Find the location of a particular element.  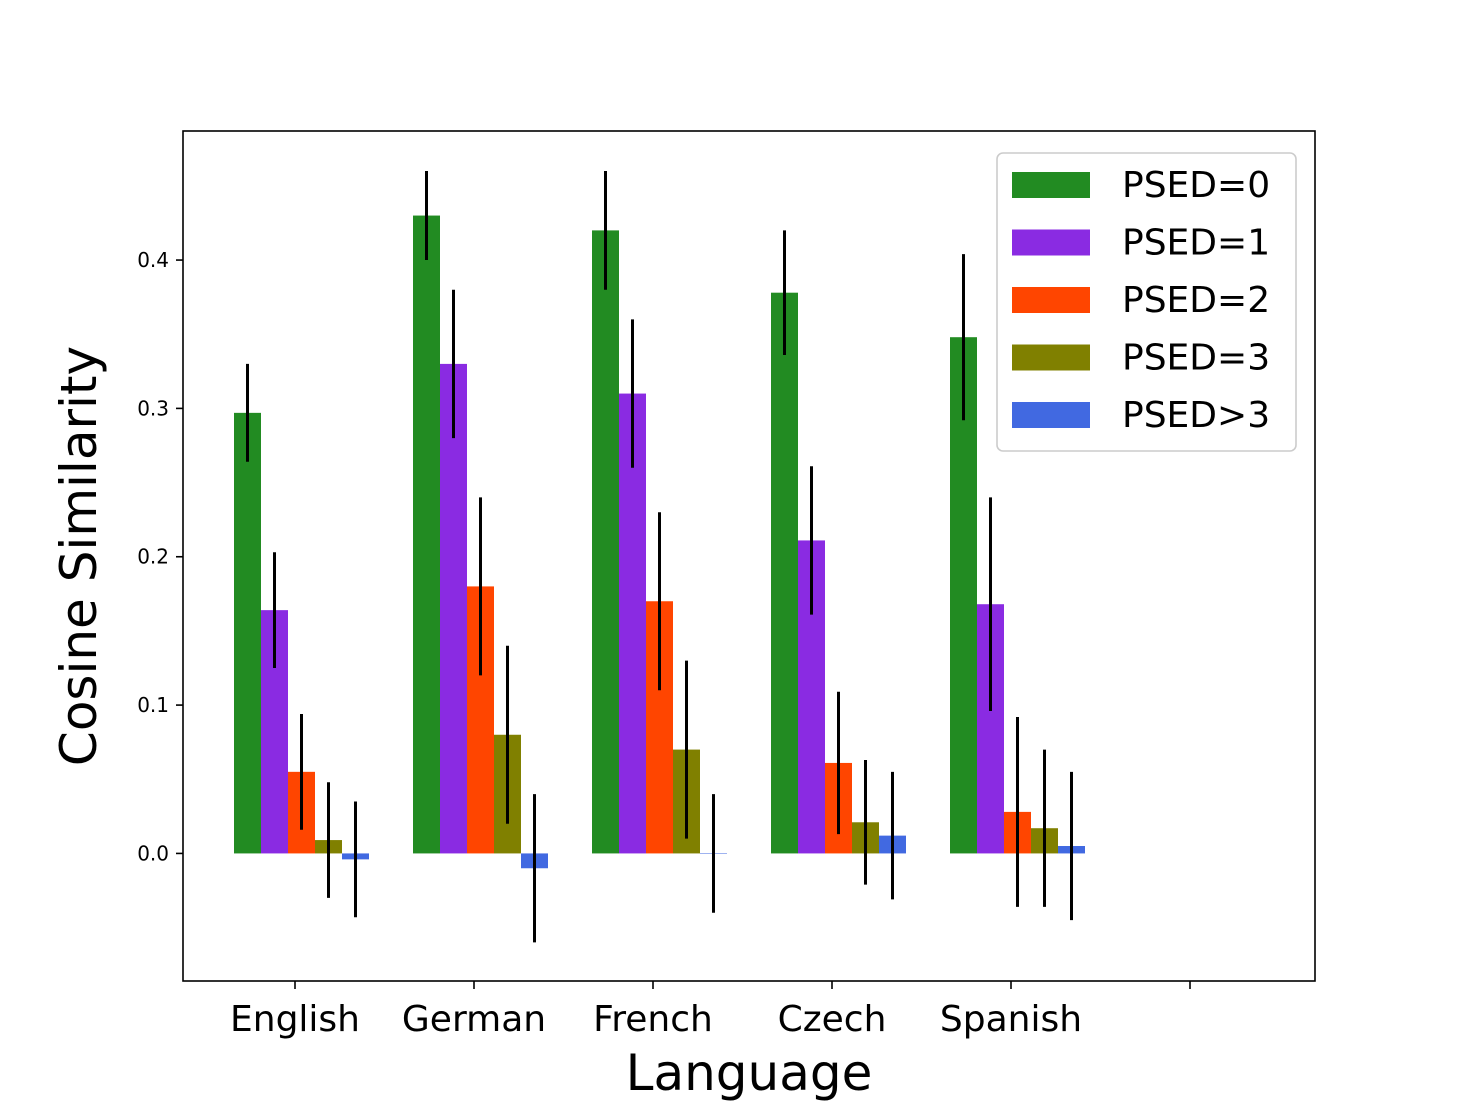

y-tick-label: 0.2 is located at coordinates (153, 557).